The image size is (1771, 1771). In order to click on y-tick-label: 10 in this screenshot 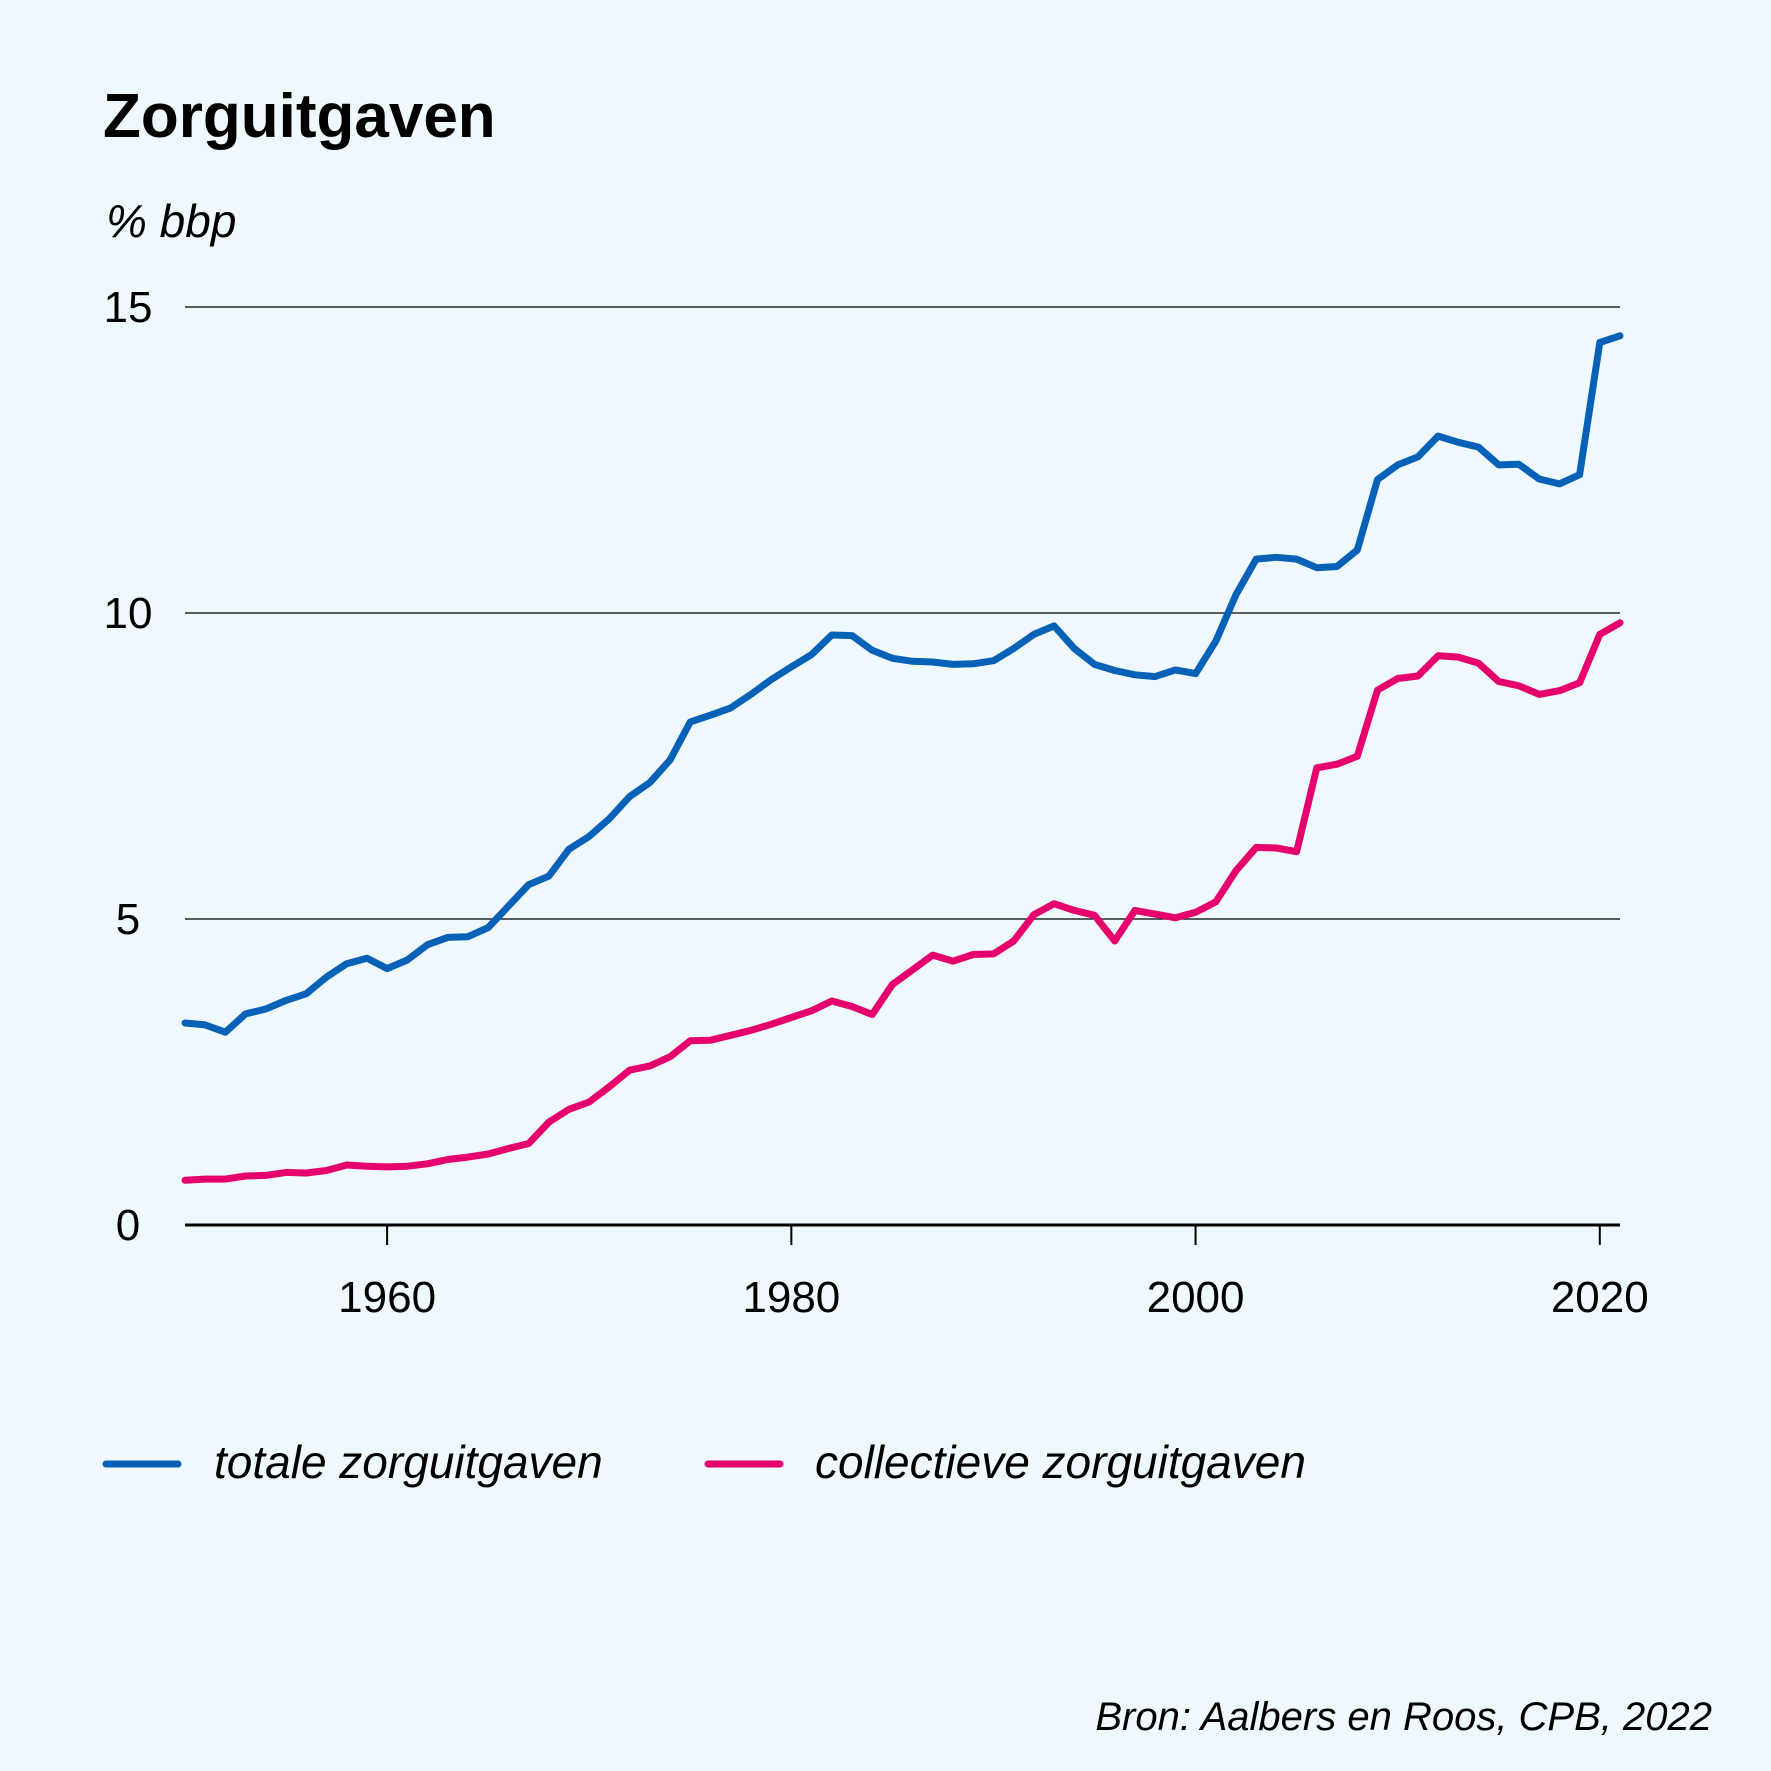, I will do `click(128, 613)`.